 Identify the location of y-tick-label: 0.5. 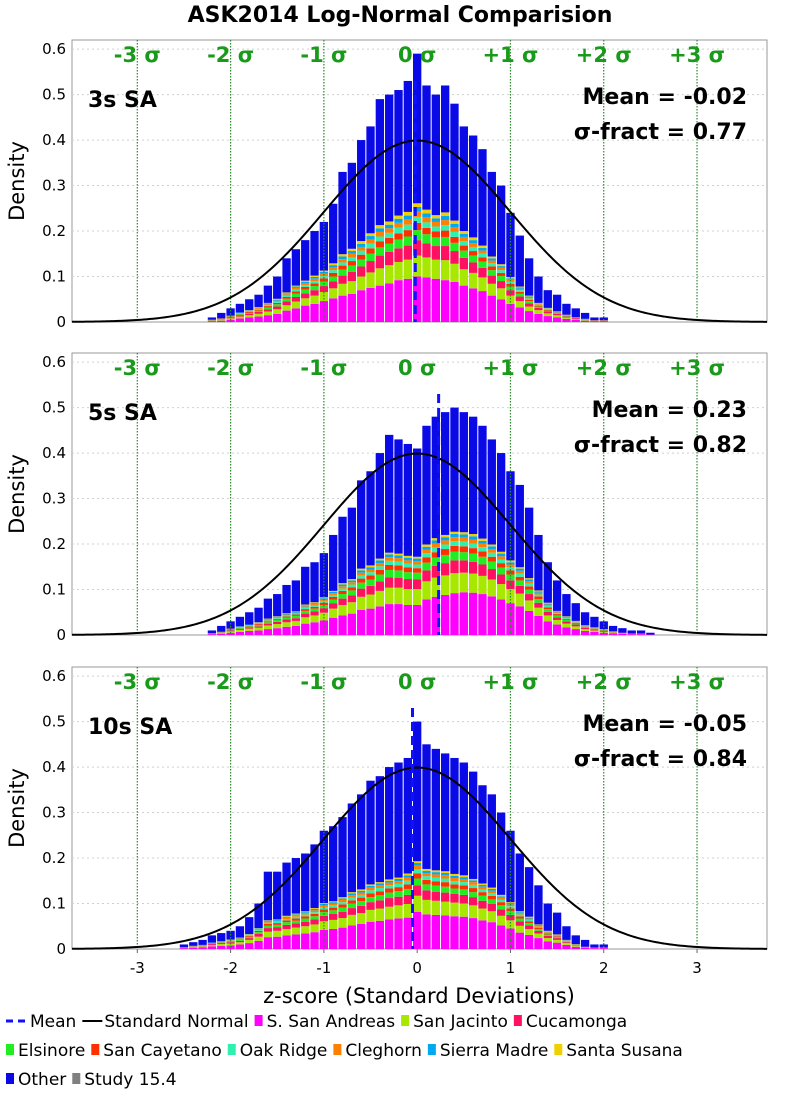
(54, 722).